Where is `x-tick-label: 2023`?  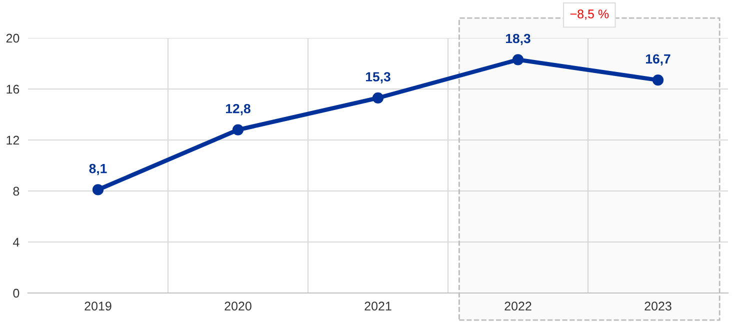 x-tick-label: 2023 is located at coordinates (658, 306).